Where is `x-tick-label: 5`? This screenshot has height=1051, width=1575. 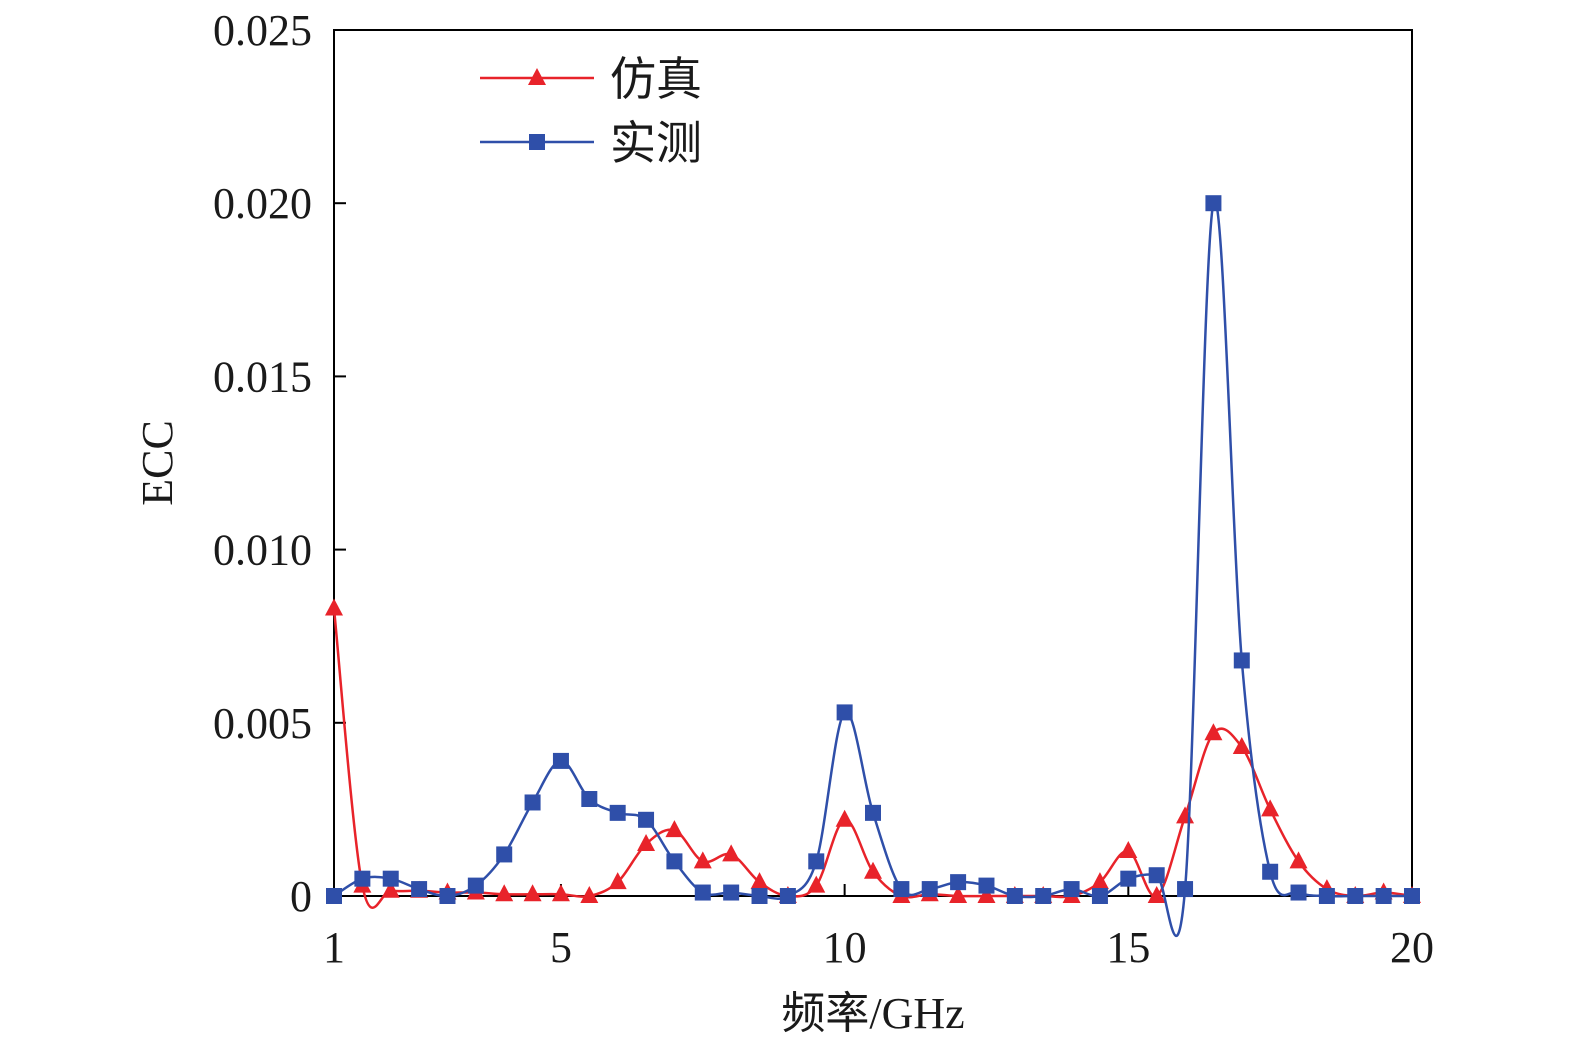 x-tick-label: 5 is located at coordinates (561, 947).